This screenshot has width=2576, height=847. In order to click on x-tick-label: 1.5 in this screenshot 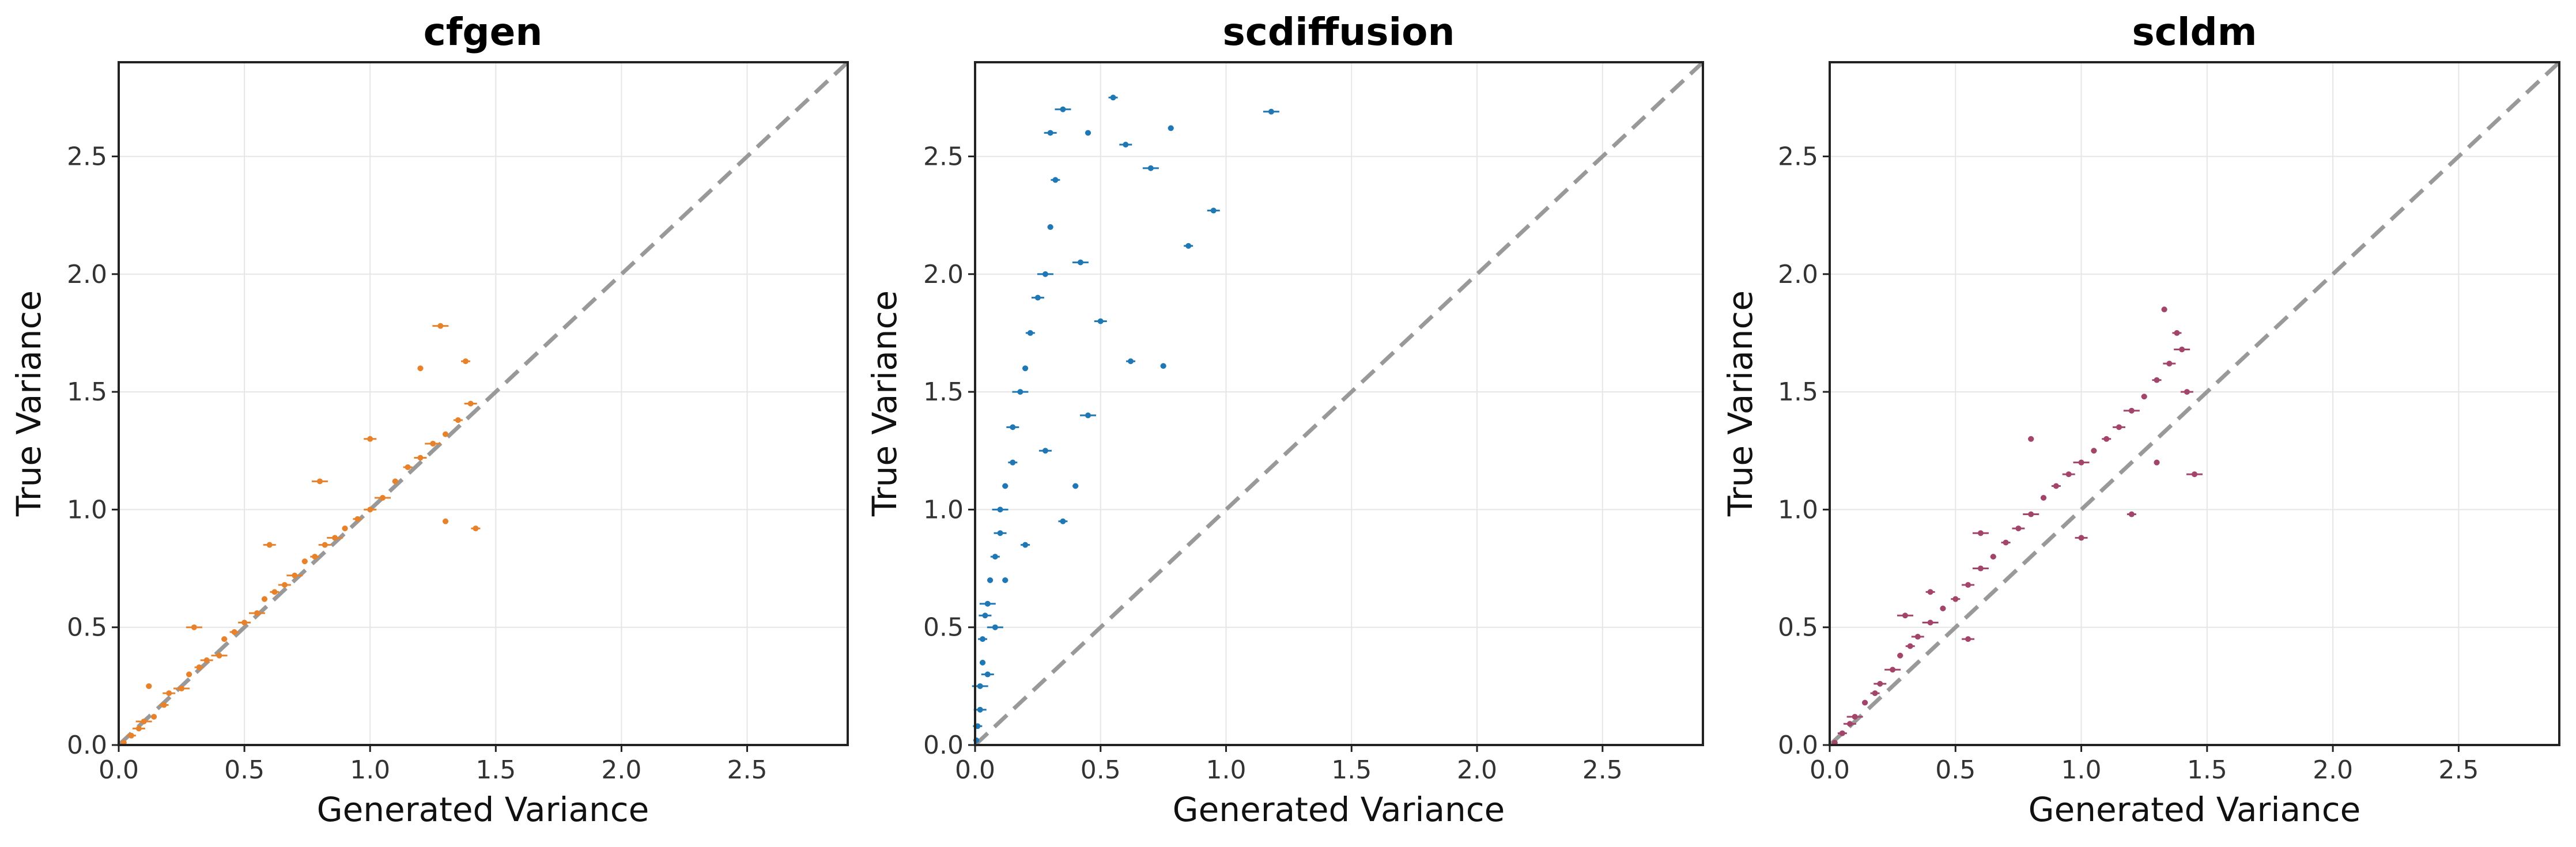, I will do `click(1351, 770)`.